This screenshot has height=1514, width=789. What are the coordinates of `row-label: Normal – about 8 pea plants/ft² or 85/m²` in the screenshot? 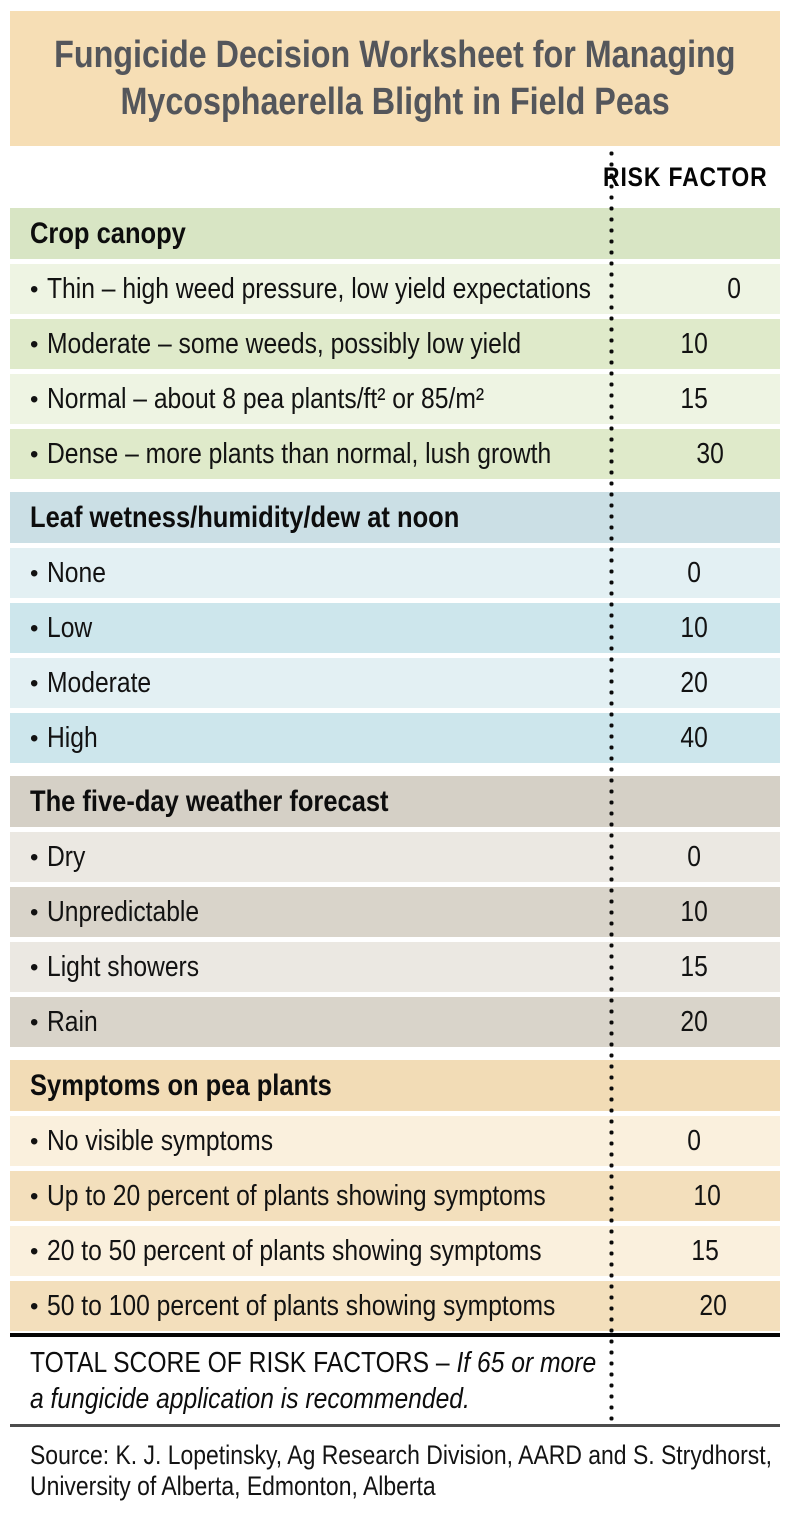 It's located at (266, 398).